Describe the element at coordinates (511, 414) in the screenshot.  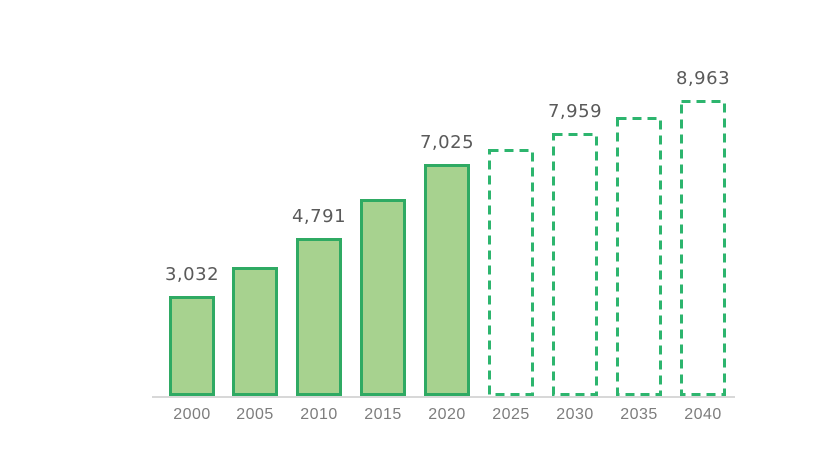
I see `x-tick-2025: 2025` at that location.